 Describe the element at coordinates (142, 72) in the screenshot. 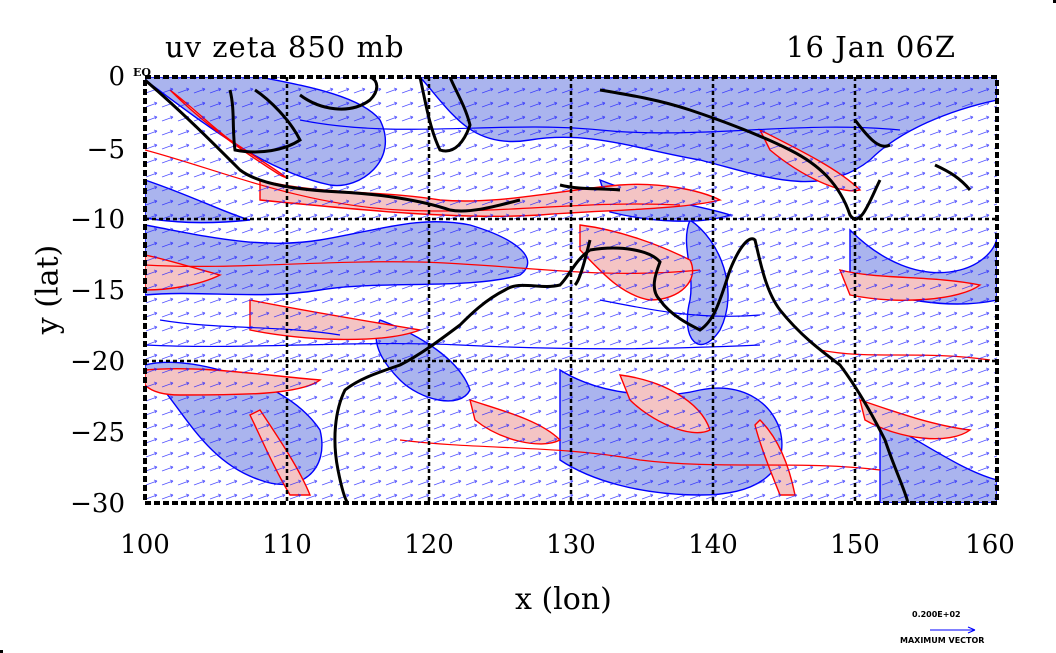

I see `equator-marker: EQ` at that location.